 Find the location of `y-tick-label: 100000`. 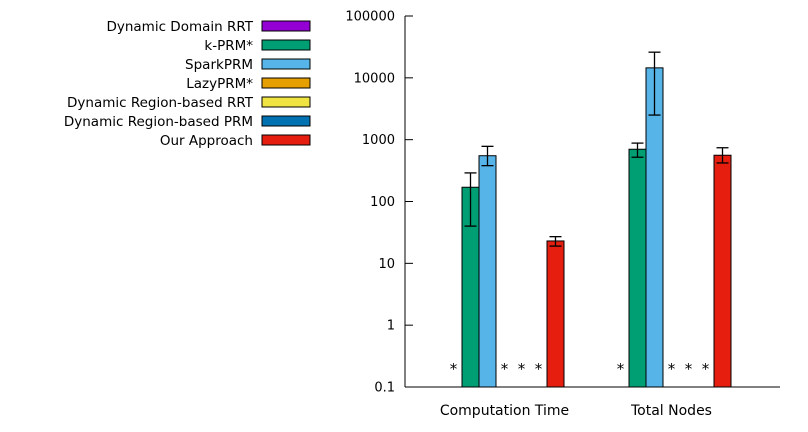

y-tick-label: 100000 is located at coordinates (370, 17).